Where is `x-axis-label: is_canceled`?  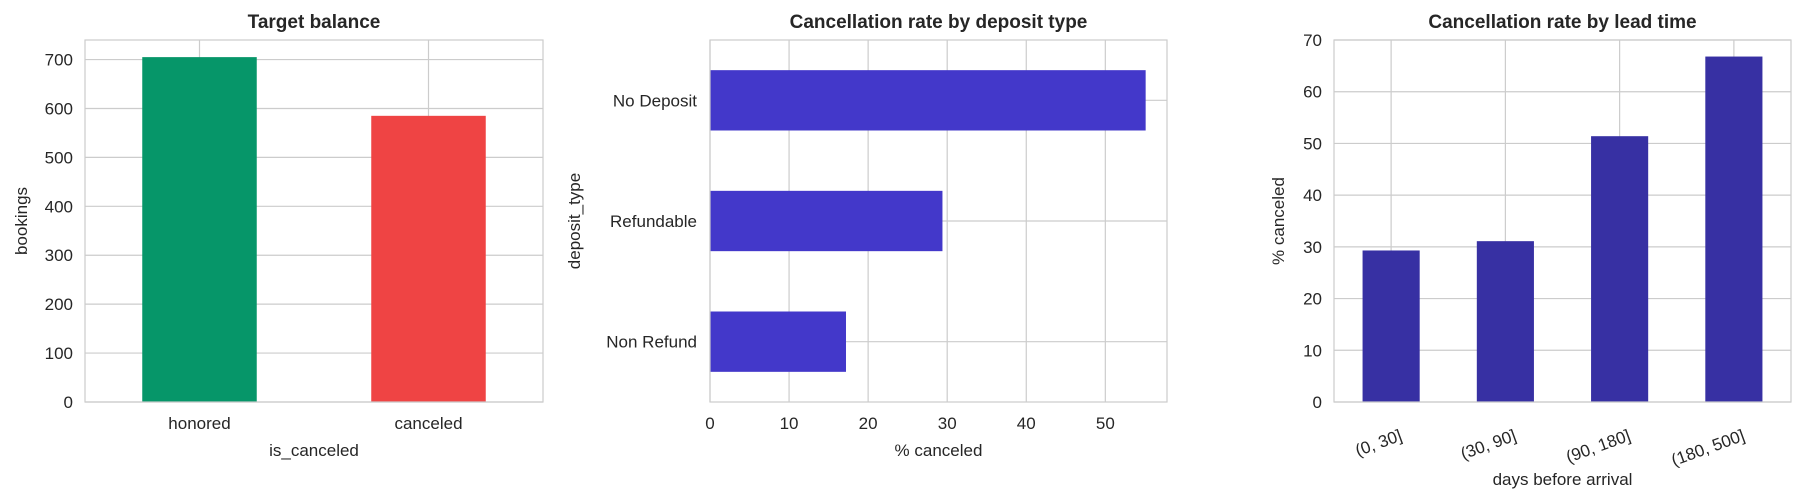 x-axis-label: is_canceled is located at coordinates (314, 450).